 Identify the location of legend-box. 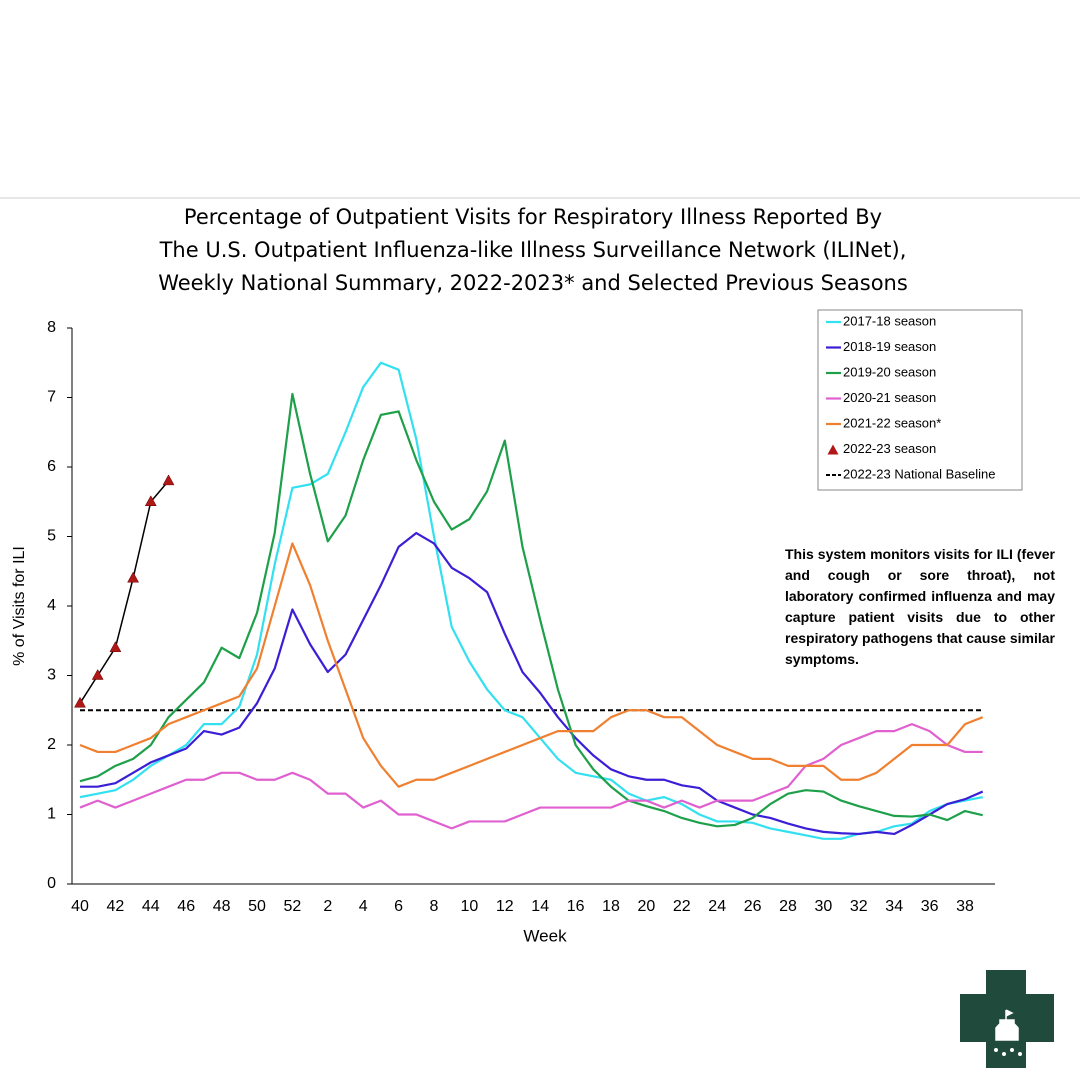
(920, 400).